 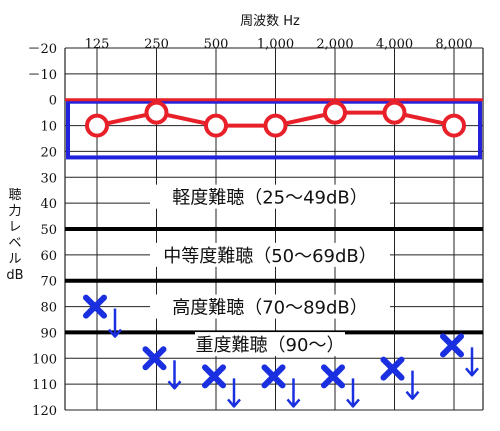 What do you see at coordinates (15, 195) in the screenshot?
I see `y-axis-label-char: 聴` at bounding box center [15, 195].